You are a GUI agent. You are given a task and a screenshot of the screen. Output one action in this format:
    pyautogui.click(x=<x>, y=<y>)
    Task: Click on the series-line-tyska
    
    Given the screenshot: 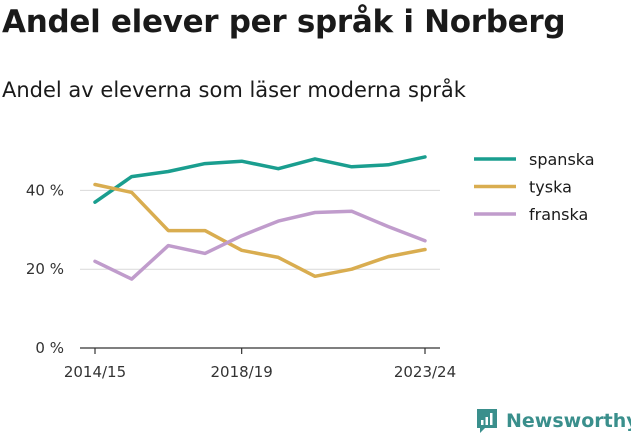 What is the action you would take?
    pyautogui.click(x=260, y=230)
    